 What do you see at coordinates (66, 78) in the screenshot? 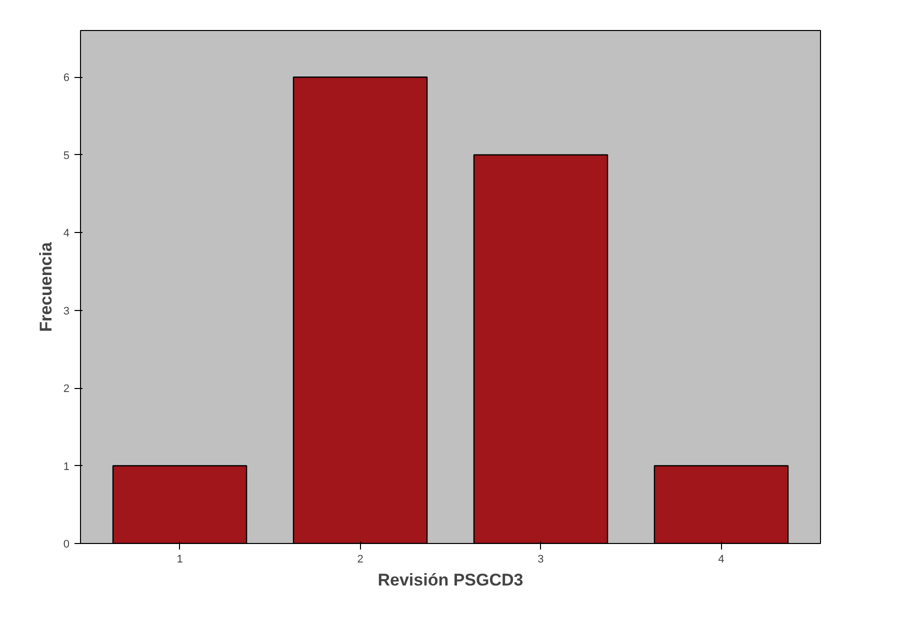
I see `y-tick-label: 6` at bounding box center [66, 78].